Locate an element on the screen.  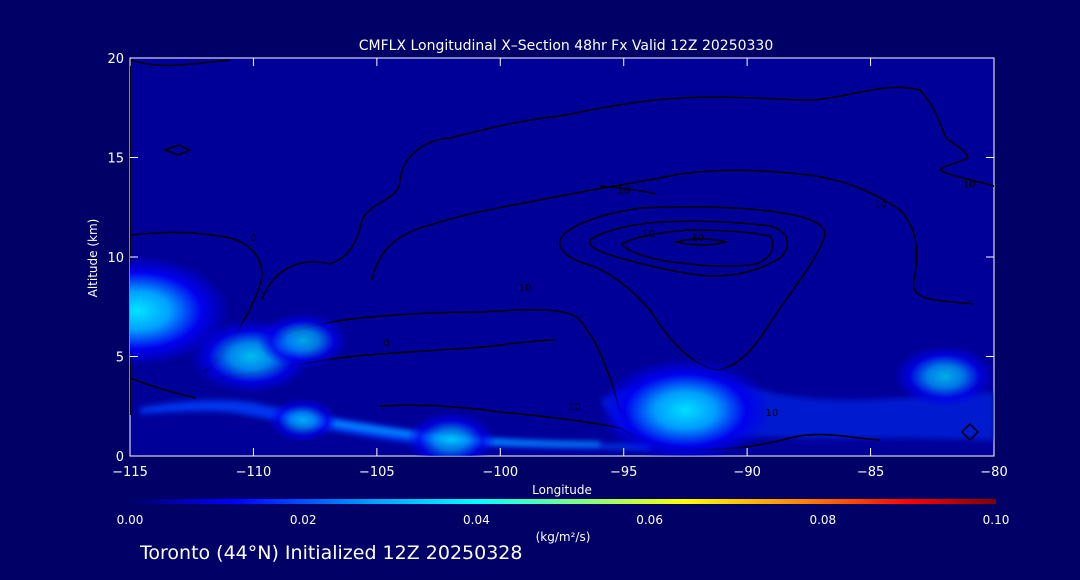
colorbar is located at coordinates (563, 501).